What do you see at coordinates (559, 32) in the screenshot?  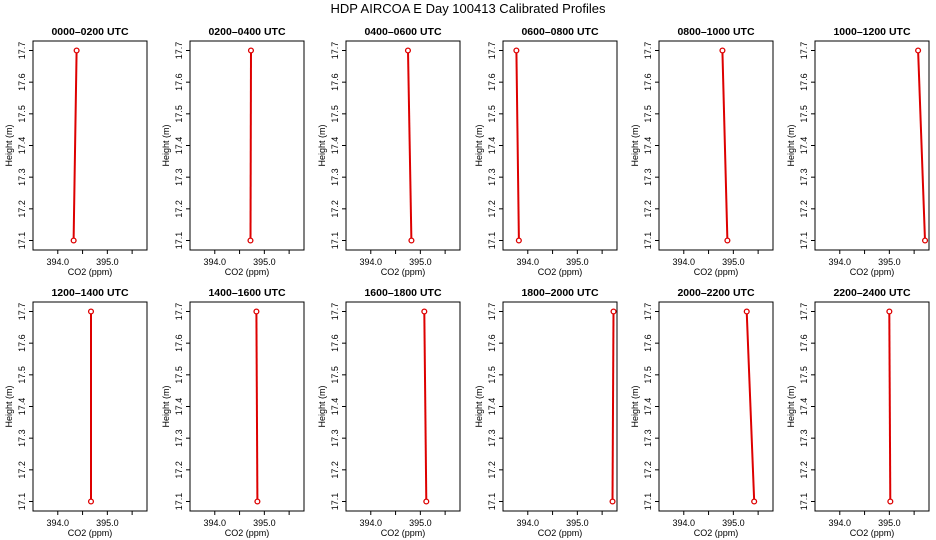 I see `panel-title: 0600–0800 UTC` at bounding box center [559, 32].